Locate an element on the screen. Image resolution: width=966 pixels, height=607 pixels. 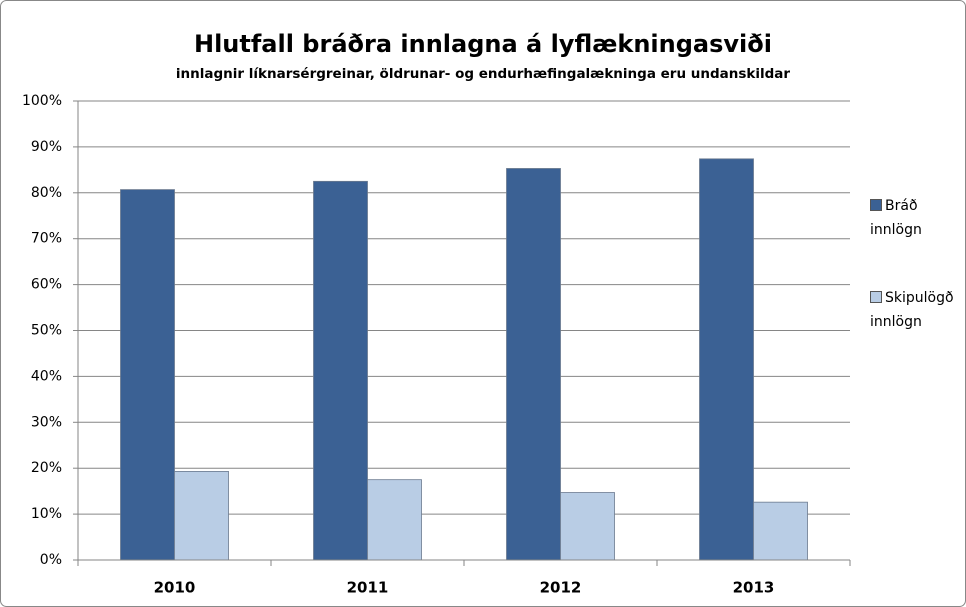
y-tick-label: 80% is located at coordinates (46, 193).